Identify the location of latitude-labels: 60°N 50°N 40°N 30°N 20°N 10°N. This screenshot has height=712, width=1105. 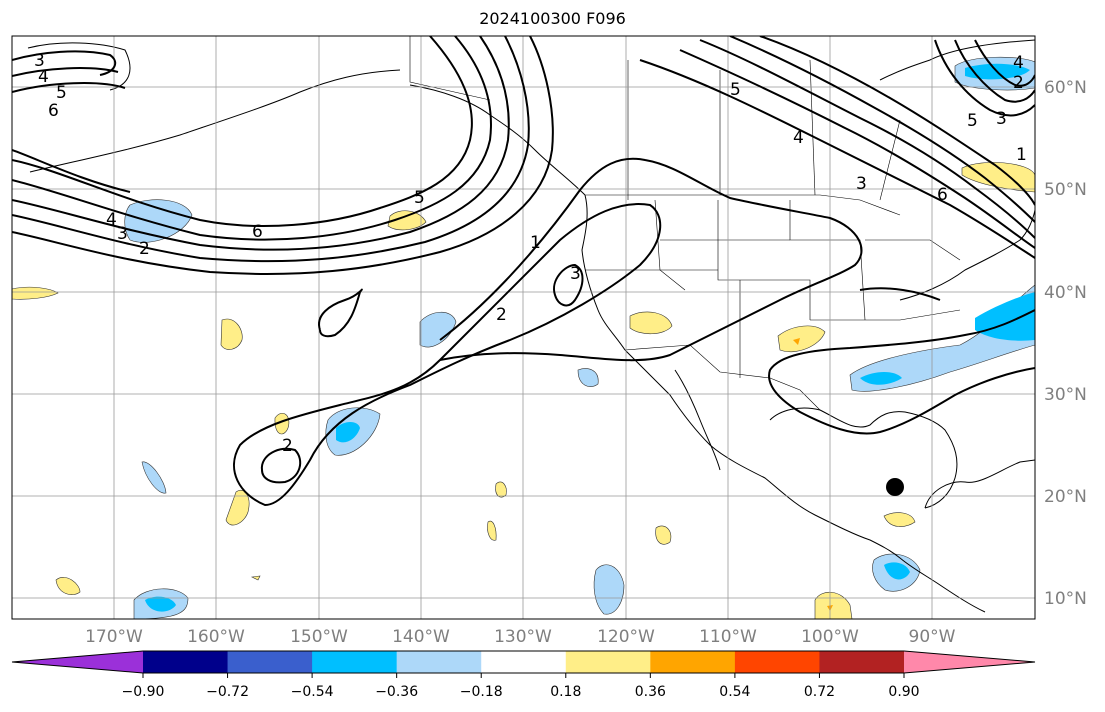
(1065, 343).